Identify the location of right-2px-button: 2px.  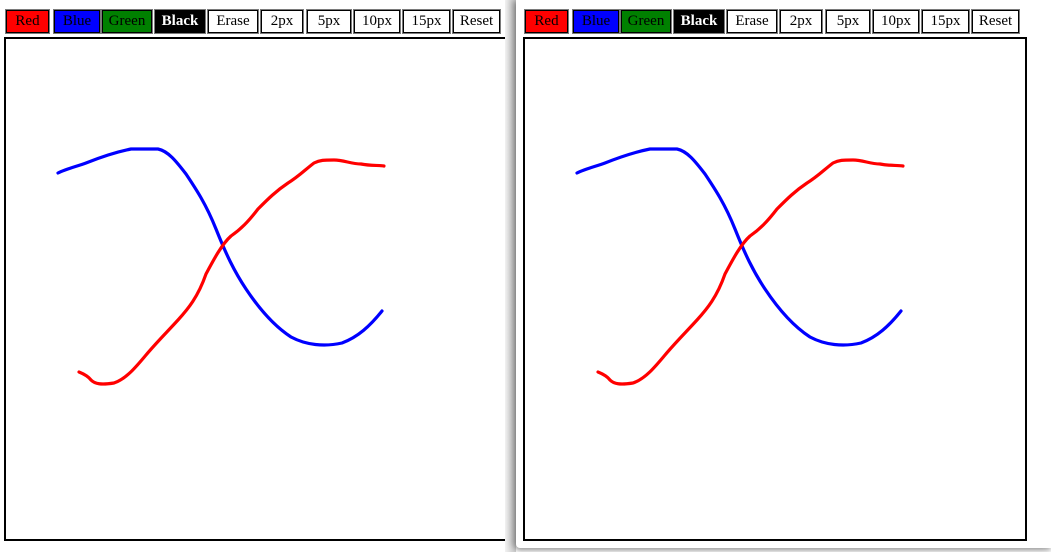
(801, 21).